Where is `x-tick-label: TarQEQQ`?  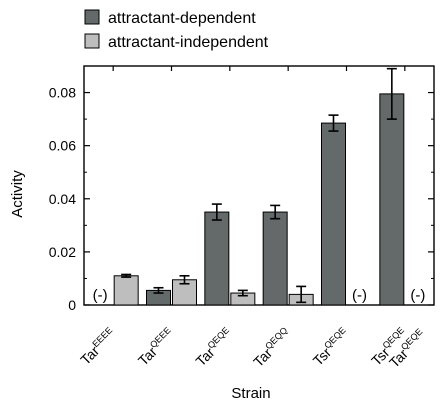
x-tick-label: TarQEQQ is located at coordinates (271, 347).